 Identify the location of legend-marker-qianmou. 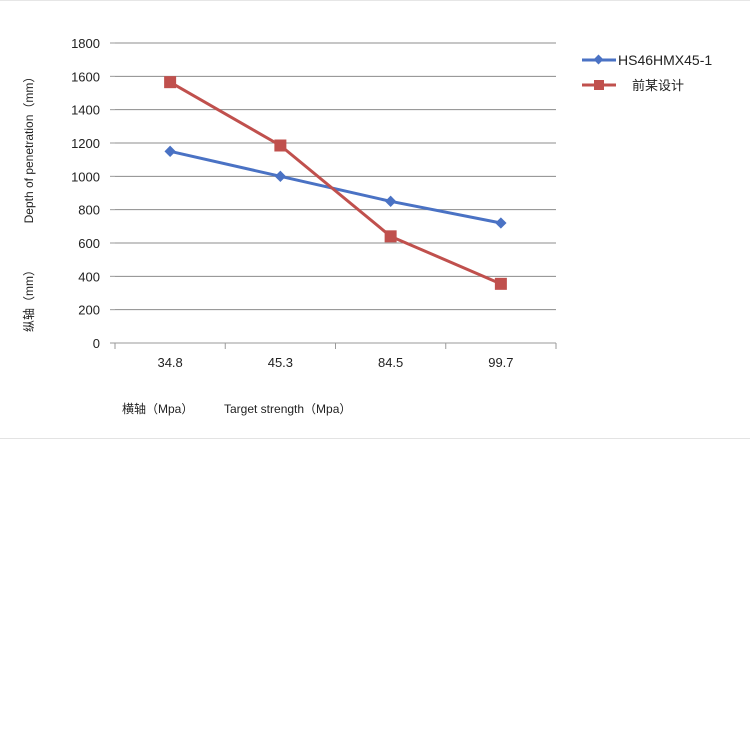
(599, 85).